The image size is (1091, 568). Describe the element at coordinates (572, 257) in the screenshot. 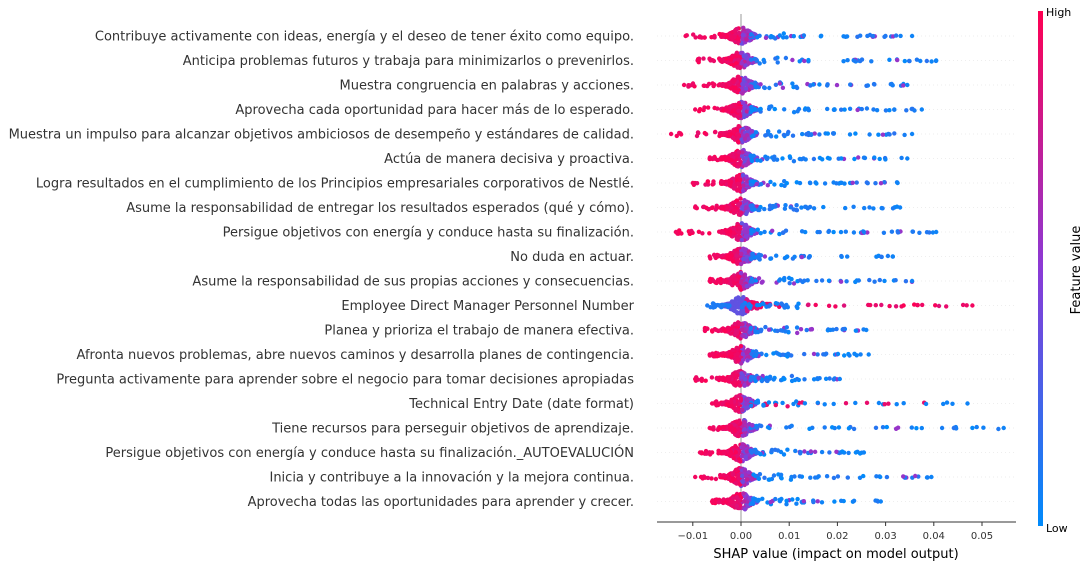

I see `feature-label: No duda en actuar.` at that location.